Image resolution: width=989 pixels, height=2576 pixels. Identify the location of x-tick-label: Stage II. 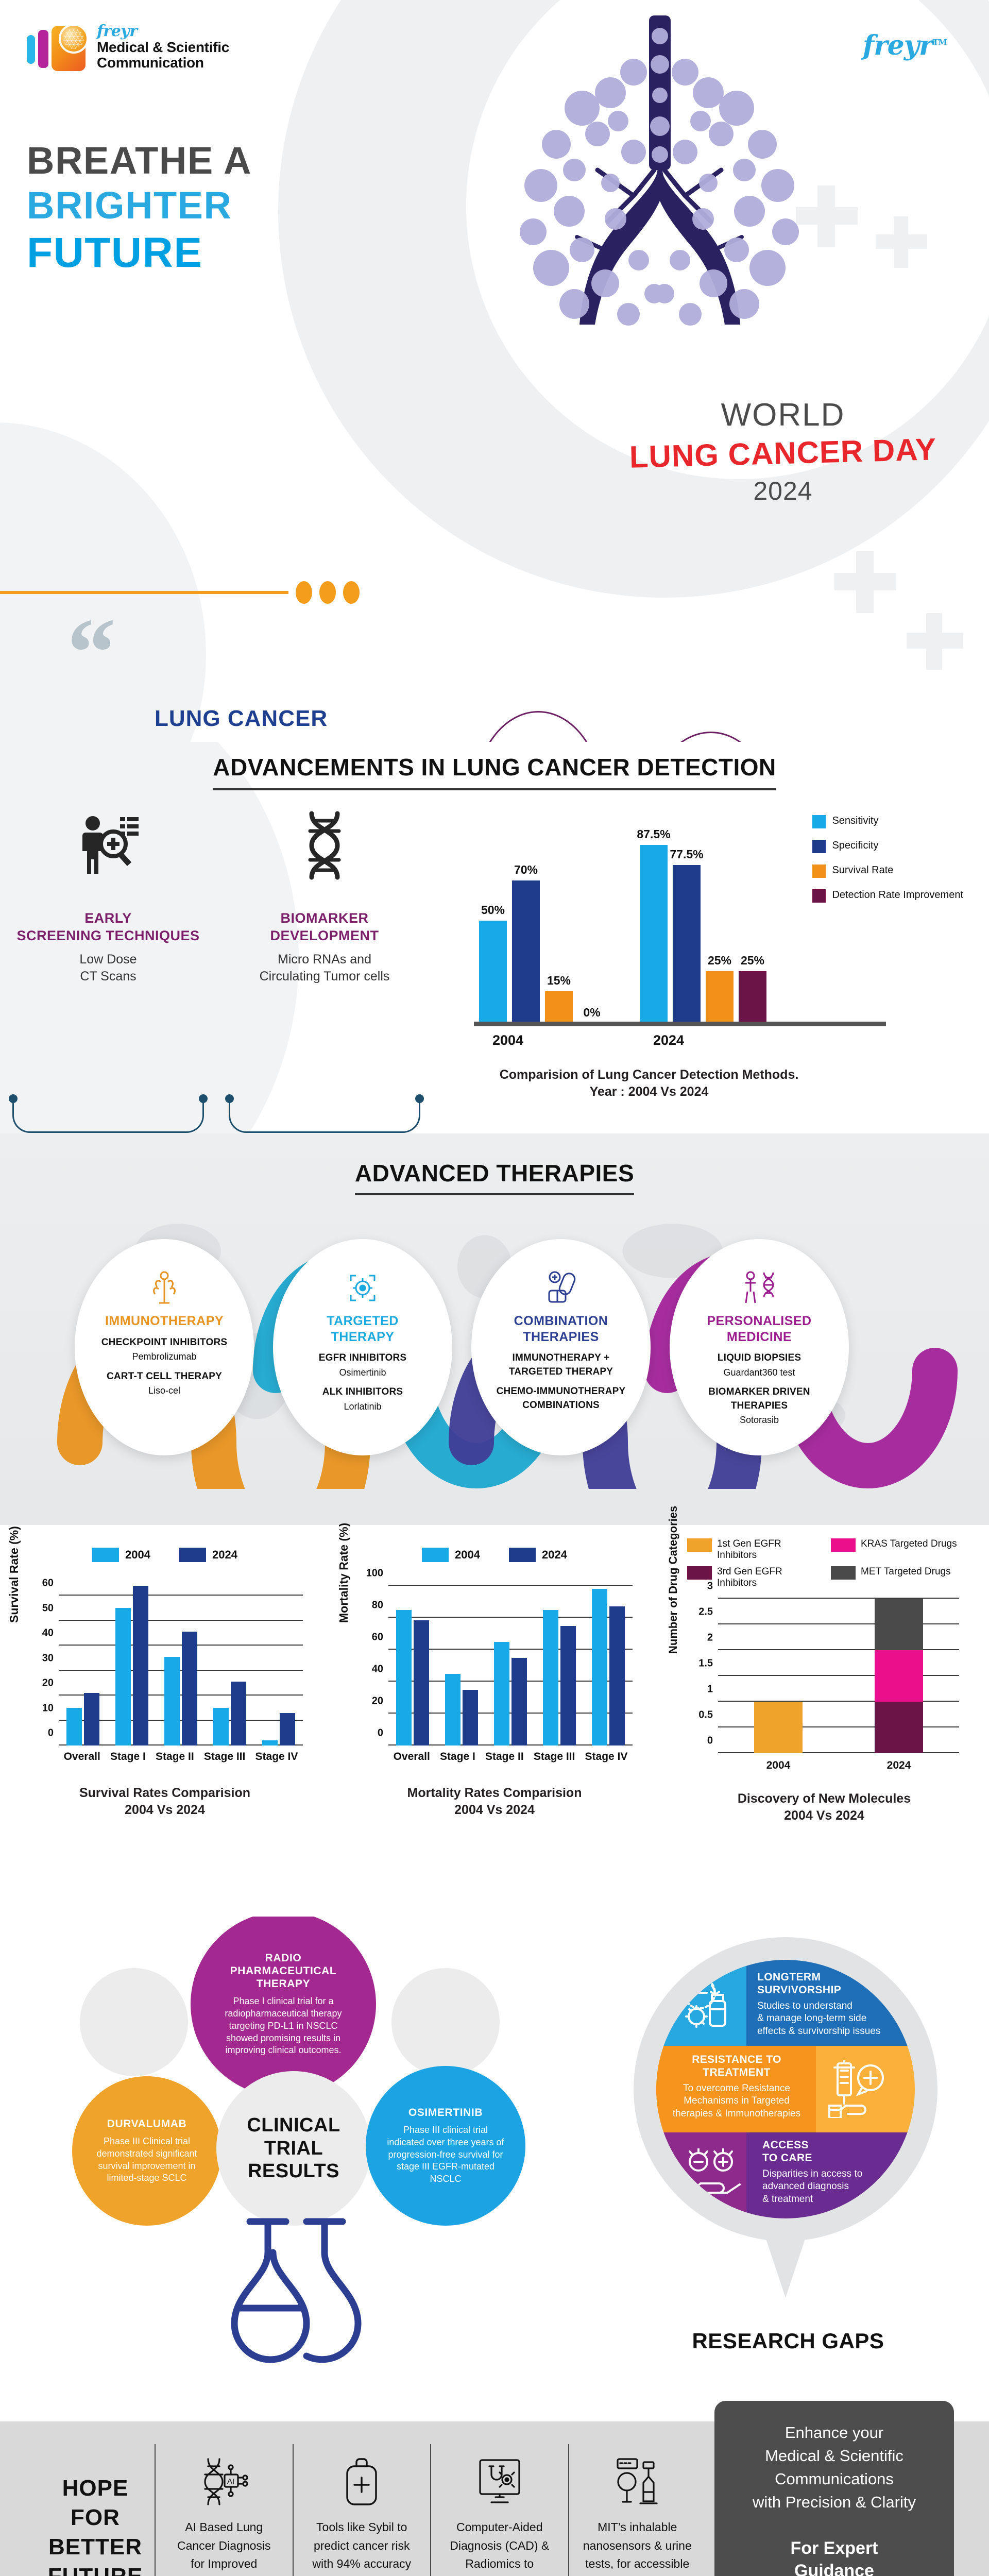
(174, 1756).